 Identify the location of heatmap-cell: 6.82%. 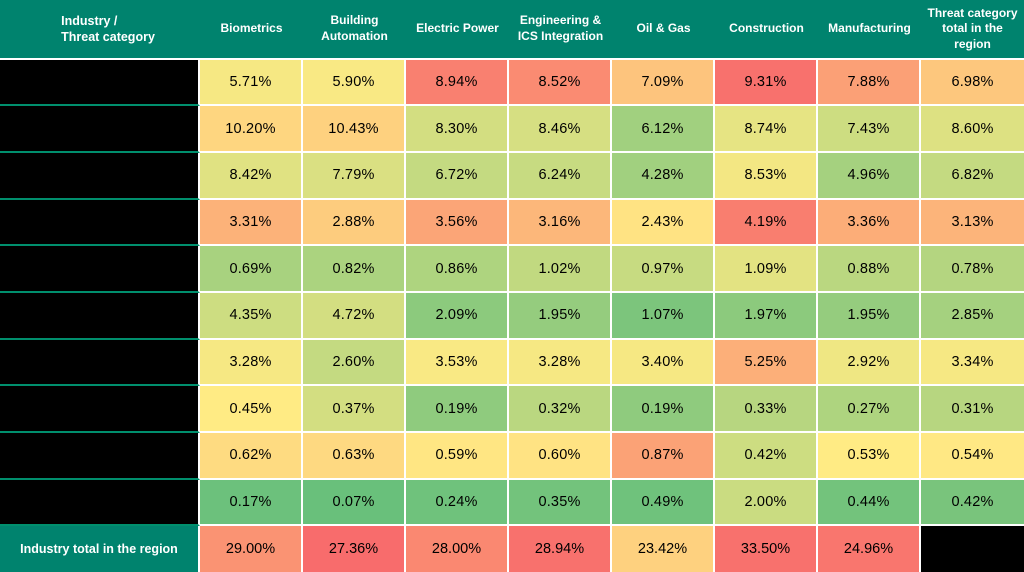
(972, 176).